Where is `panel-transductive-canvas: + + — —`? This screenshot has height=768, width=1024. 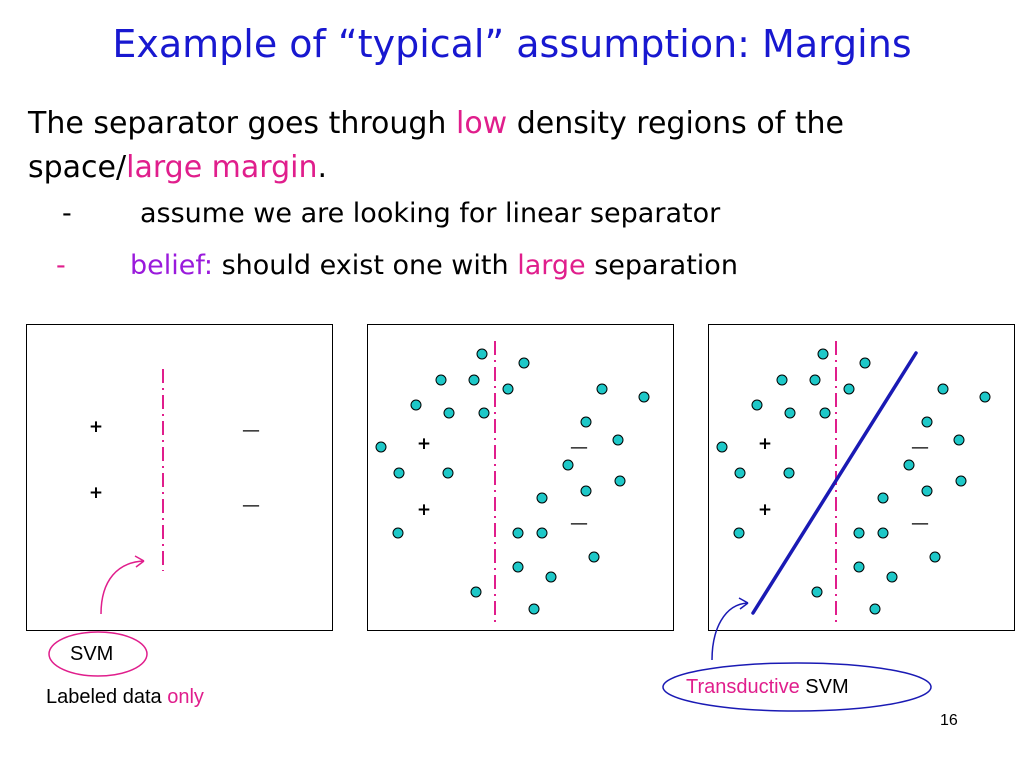
panel-transductive-canvas: + + — — is located at coordinates (853, 482).